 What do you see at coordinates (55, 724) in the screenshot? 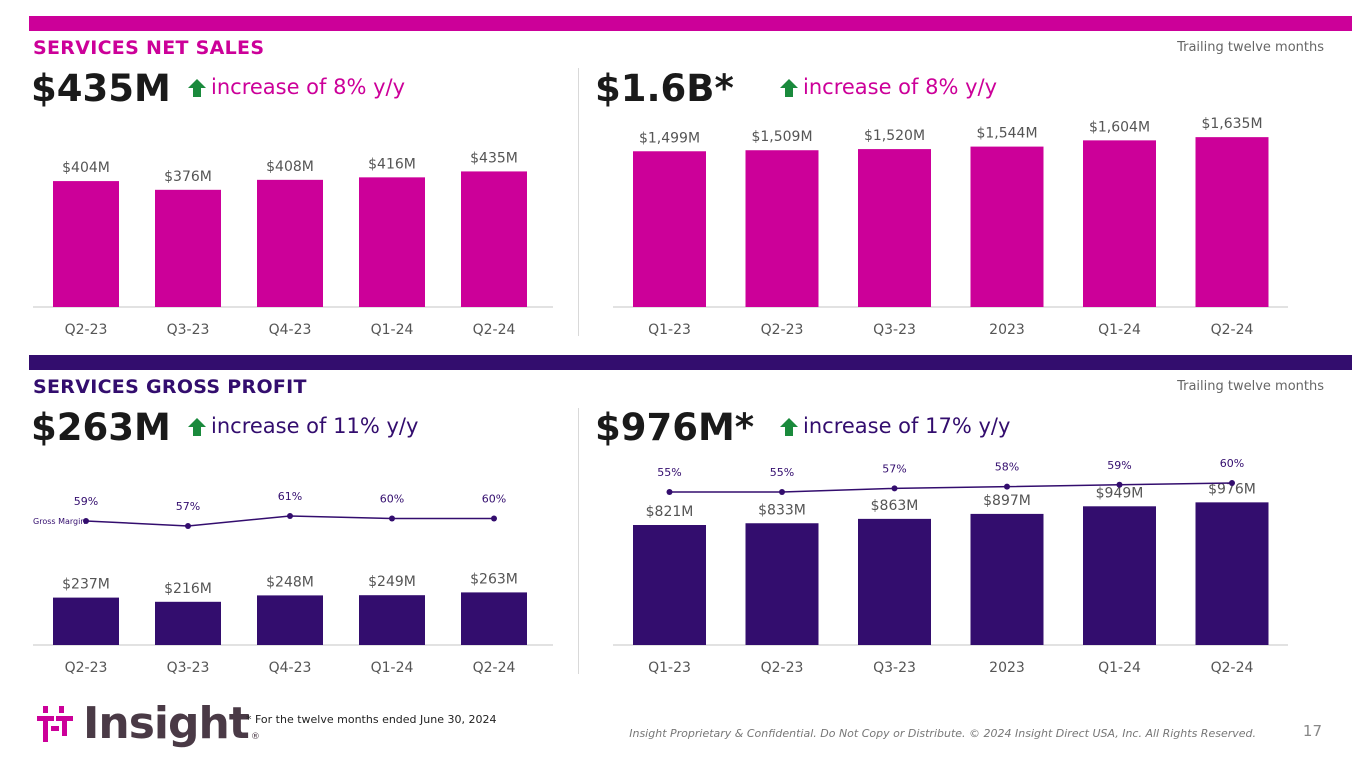
I see `insight-logo-icon` at bounding box center [55, 724].